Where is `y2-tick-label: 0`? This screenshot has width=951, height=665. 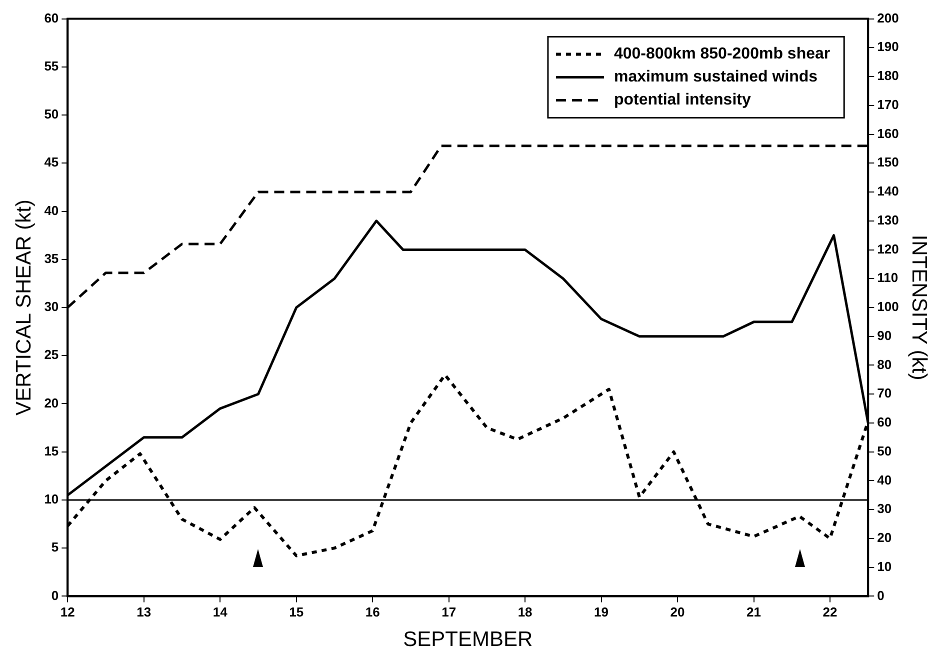 y2-tick-label: 0 is located at coordinates (880, 595).